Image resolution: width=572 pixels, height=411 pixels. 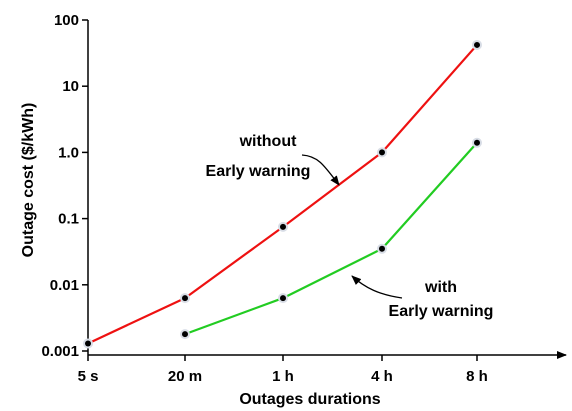 What do you see at coordinates (185, 376) in the screenshot?
I see `x-tick-label: 20 m` at bounding box center [185, 376].